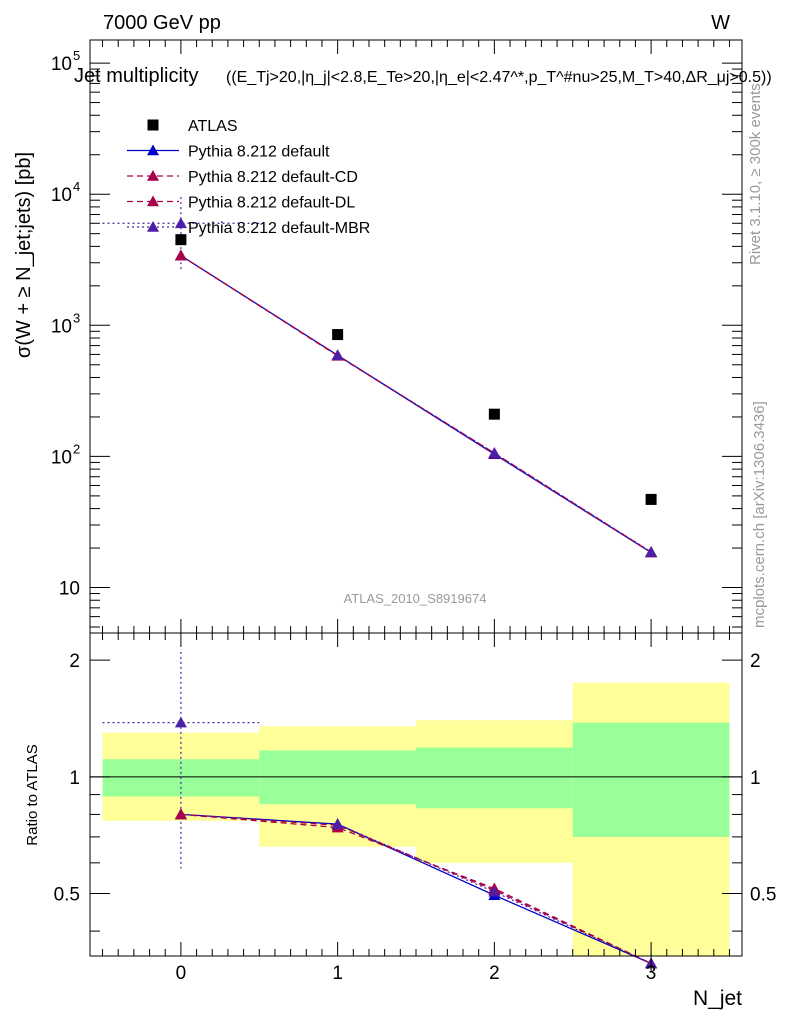 The height and width of the screenshot is (1024, 786). I want to click on ratio-tick-label-left: 1, so click(74, 778).